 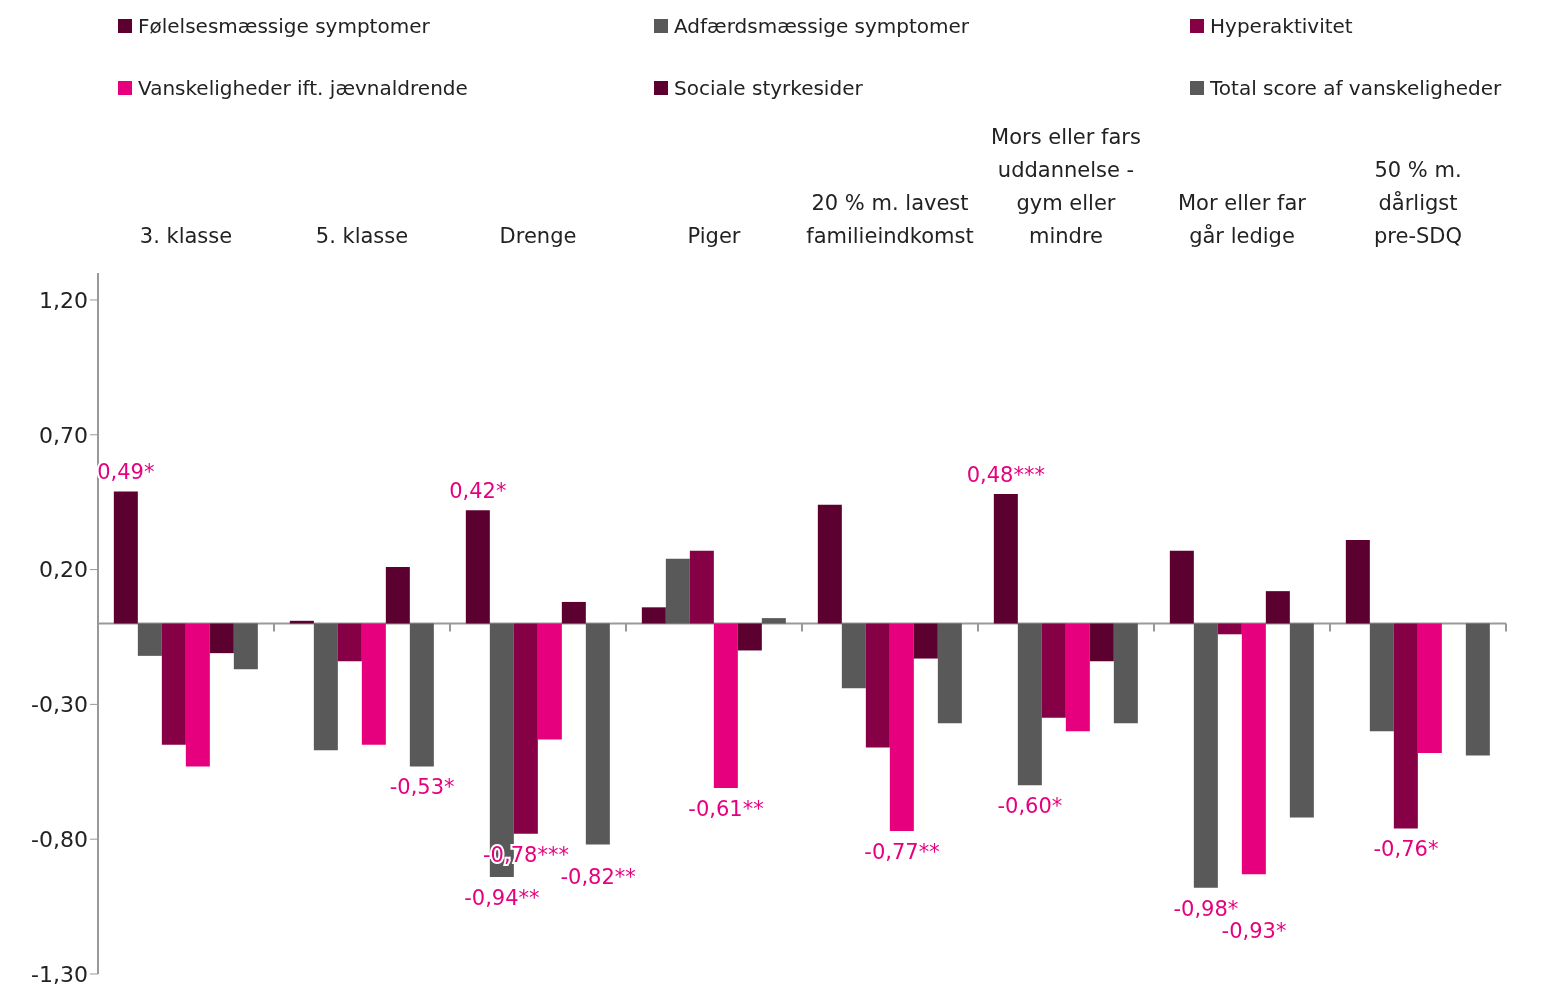 What do you see at coordinates (1030, 806) in the screenshot?
I see `data-label: -0,60*` at bounding box center [1030, 806].